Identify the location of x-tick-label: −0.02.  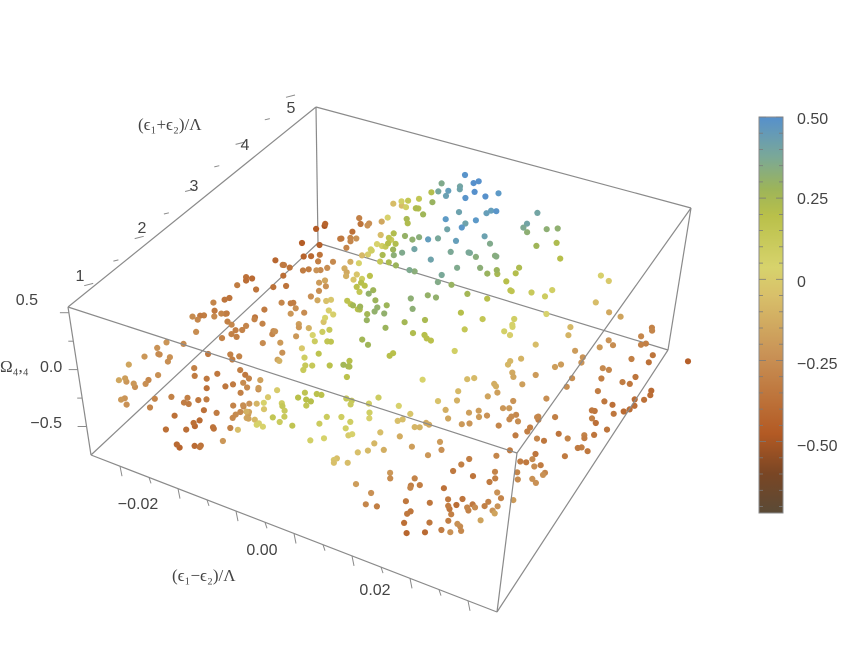
(138, 504).